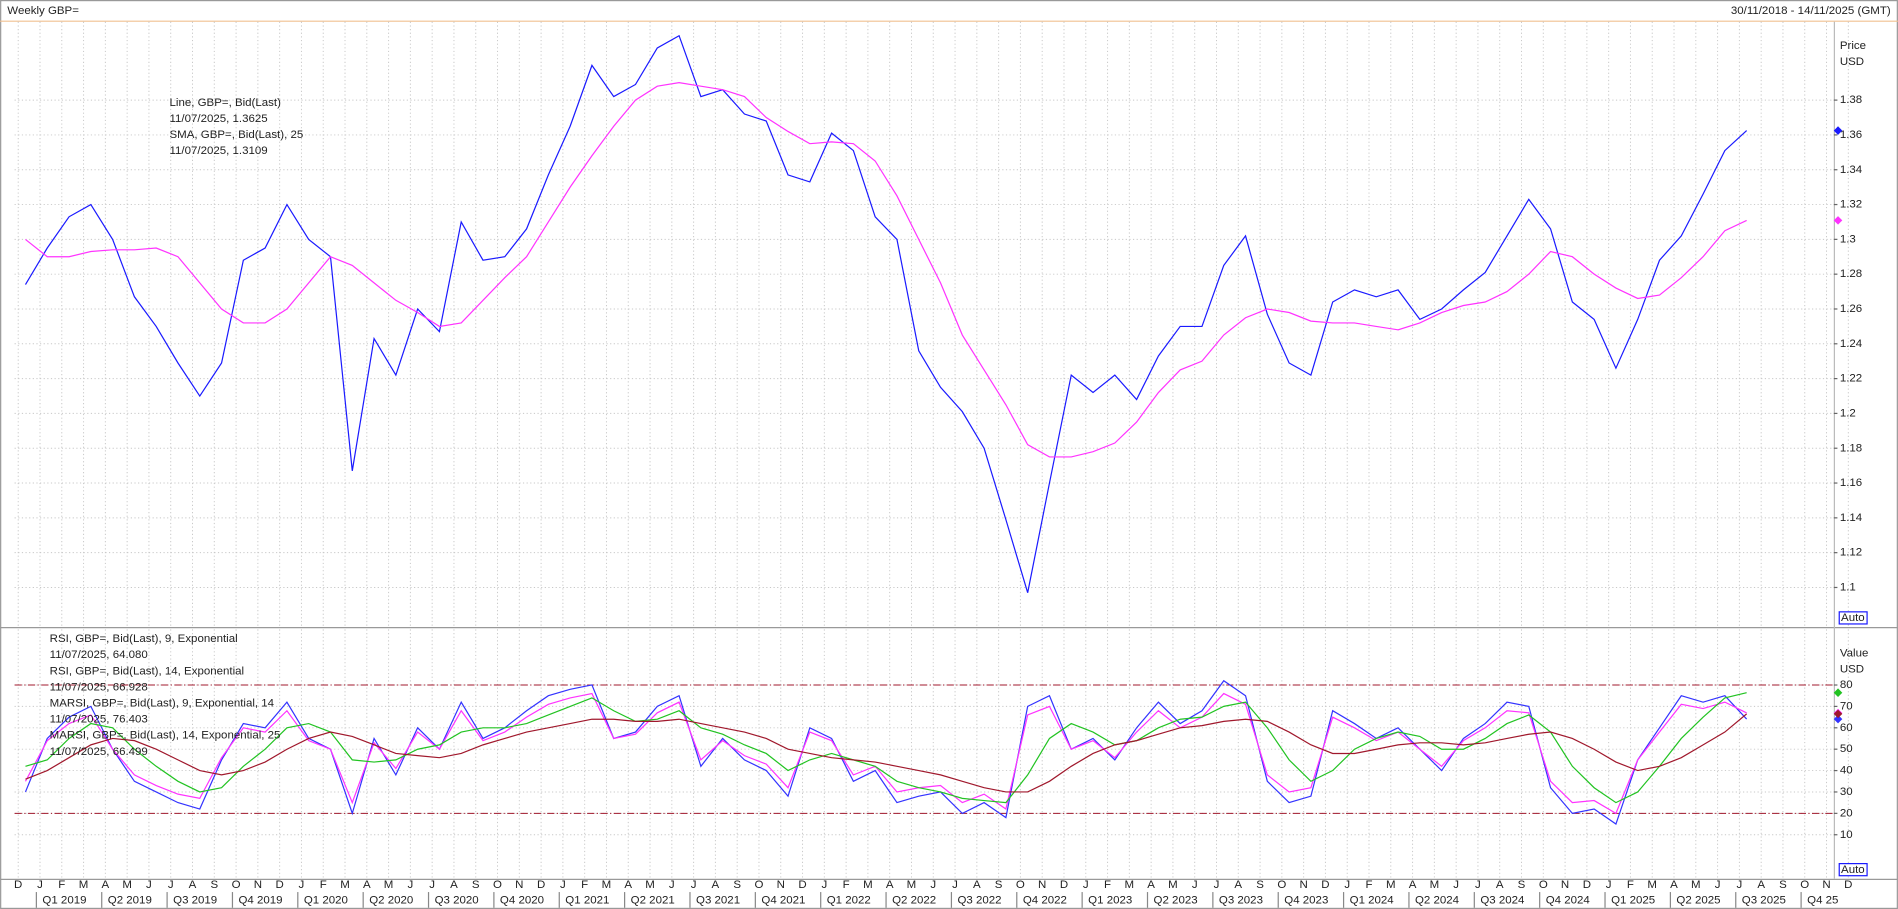 This screenshot has width=1898, height=909. I want to click on legend-value: 11/07/2025, 1.3625, so click(219, 119).